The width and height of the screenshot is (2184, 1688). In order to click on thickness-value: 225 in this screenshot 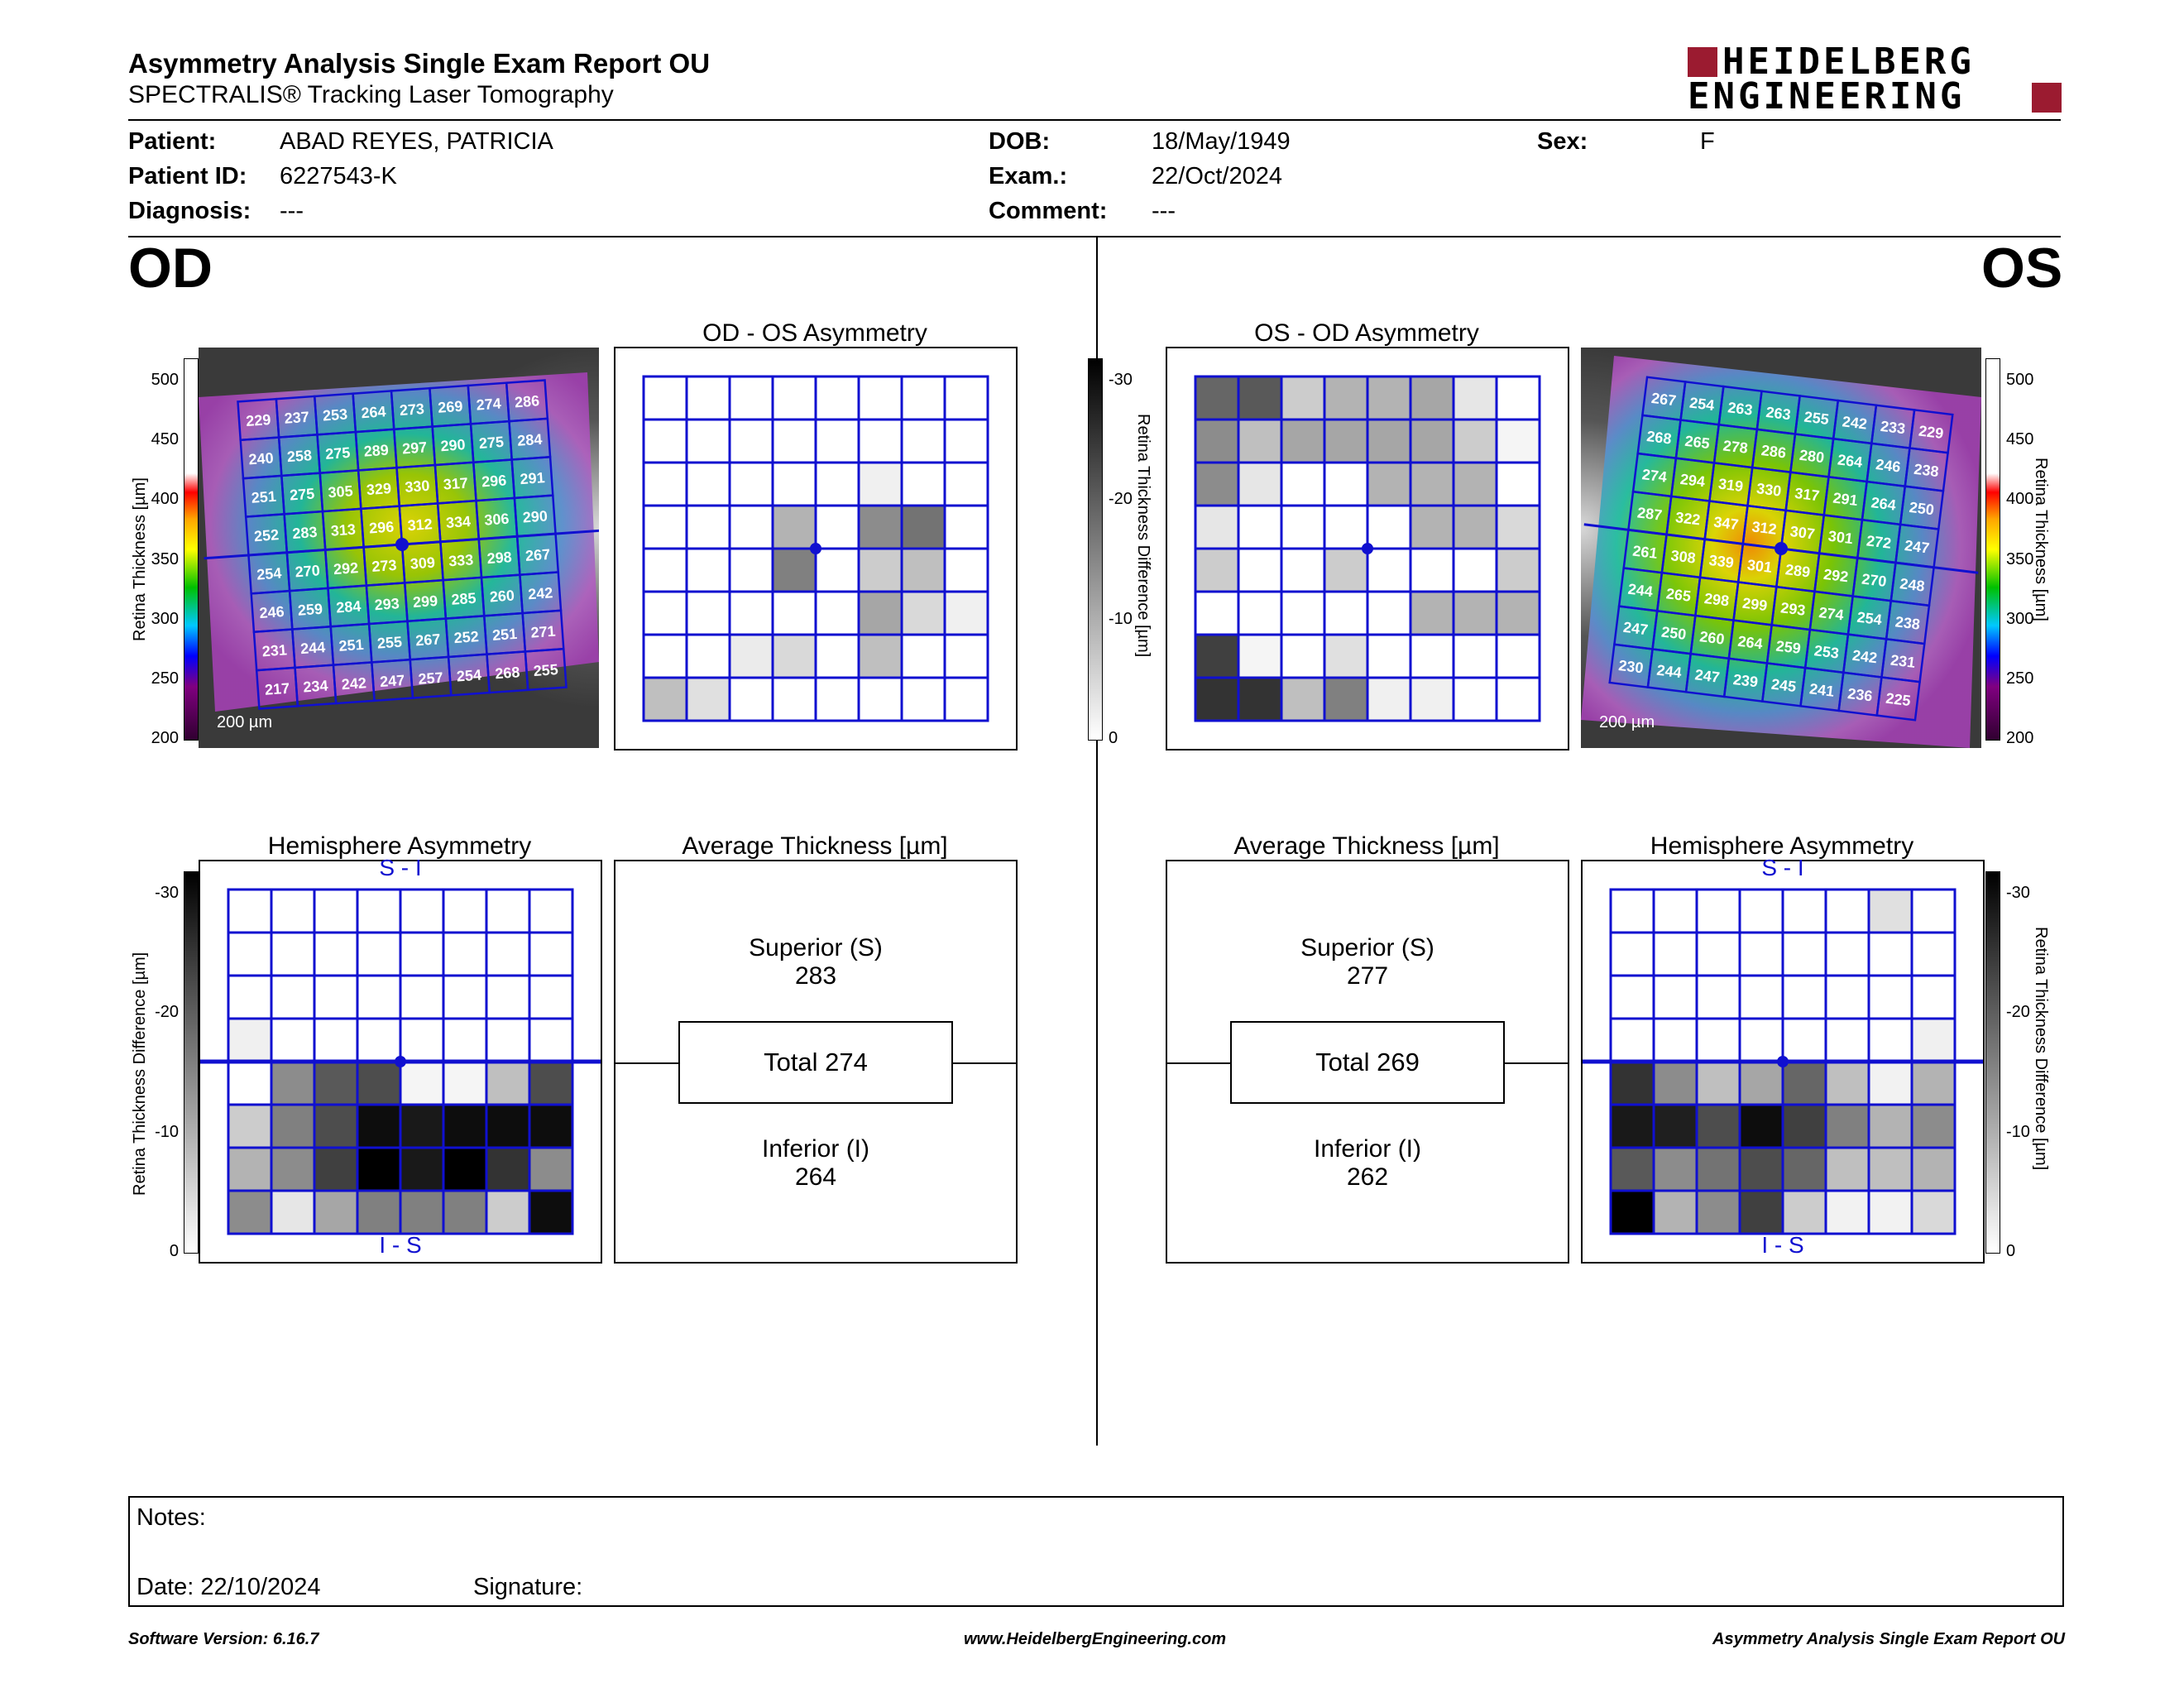, I will do `click(1898, 700)`.